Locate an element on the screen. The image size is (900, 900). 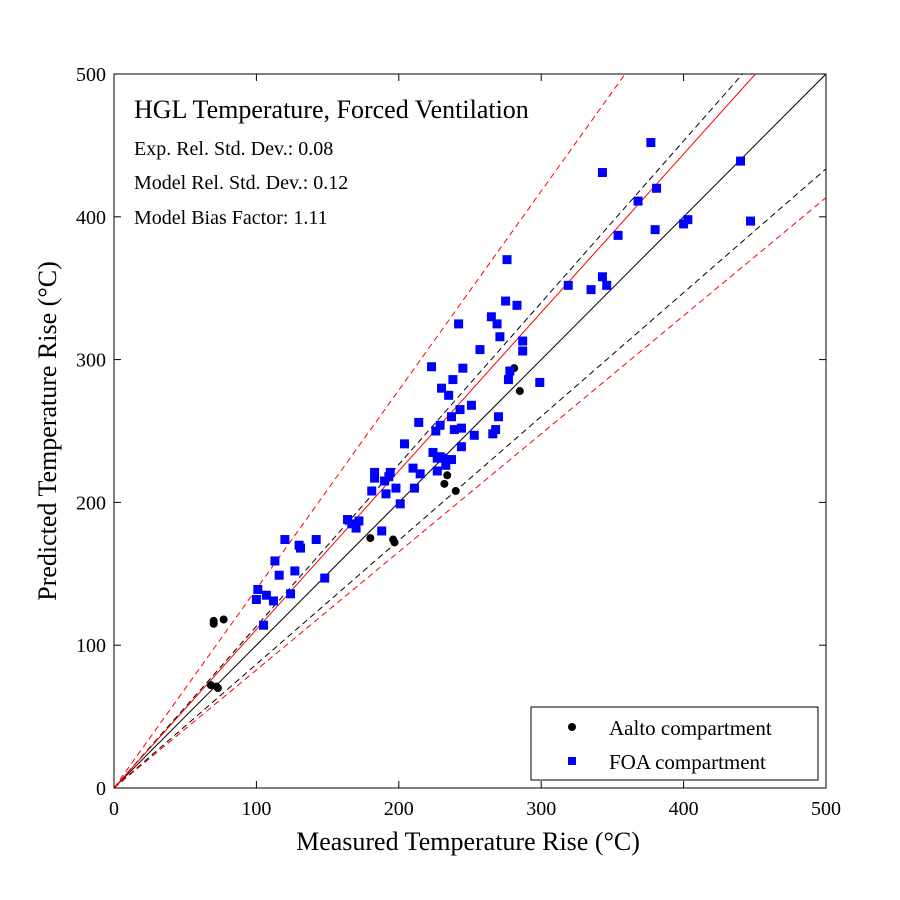
y-tick-label: 0 is located at coordinates (101, 789).